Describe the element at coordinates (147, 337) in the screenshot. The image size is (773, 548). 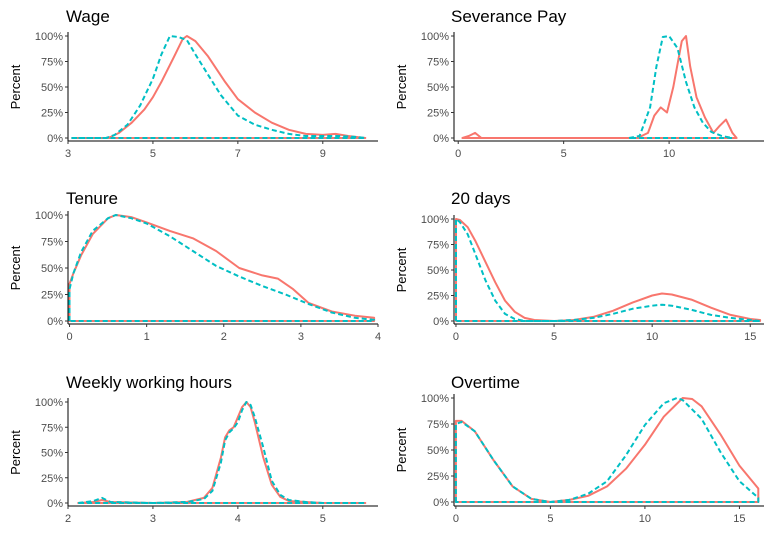
I see `x-tick-label: 1` at that location.